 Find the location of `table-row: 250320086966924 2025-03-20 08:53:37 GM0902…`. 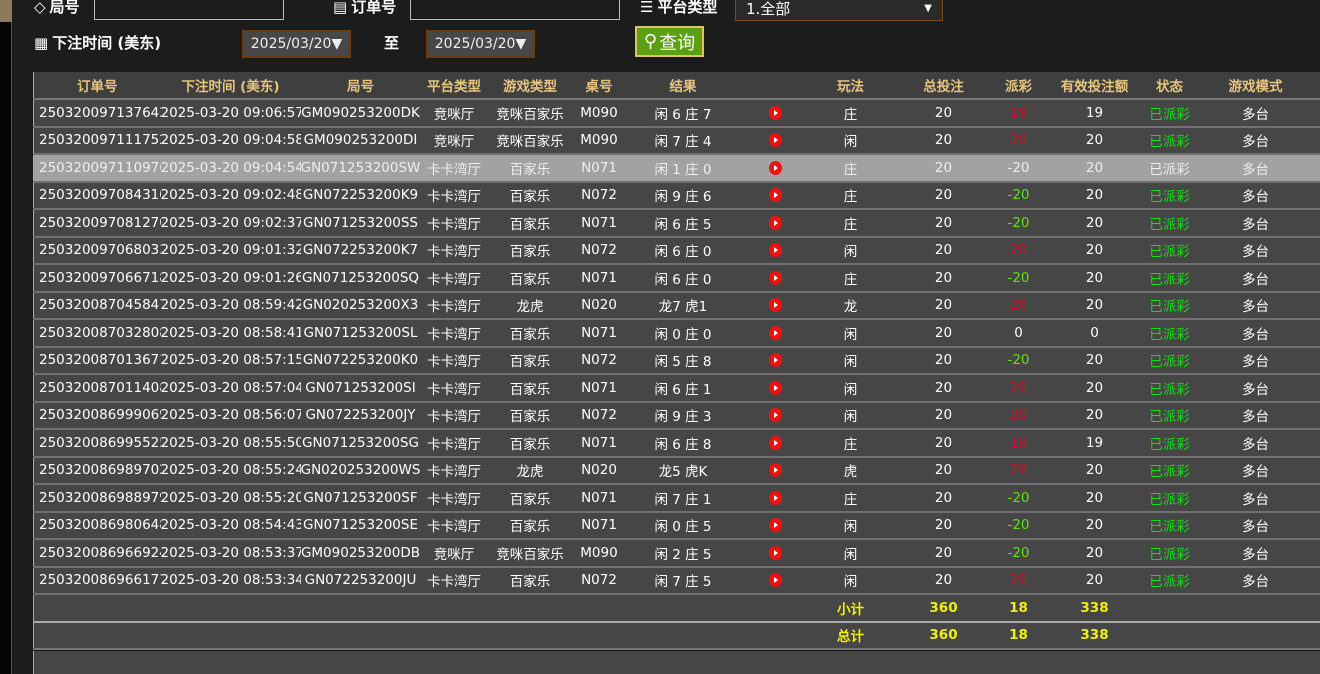

table-row: 250320086966924 2025-03-20 08:53:37 GM0902… is located at coordinates (676, 553).